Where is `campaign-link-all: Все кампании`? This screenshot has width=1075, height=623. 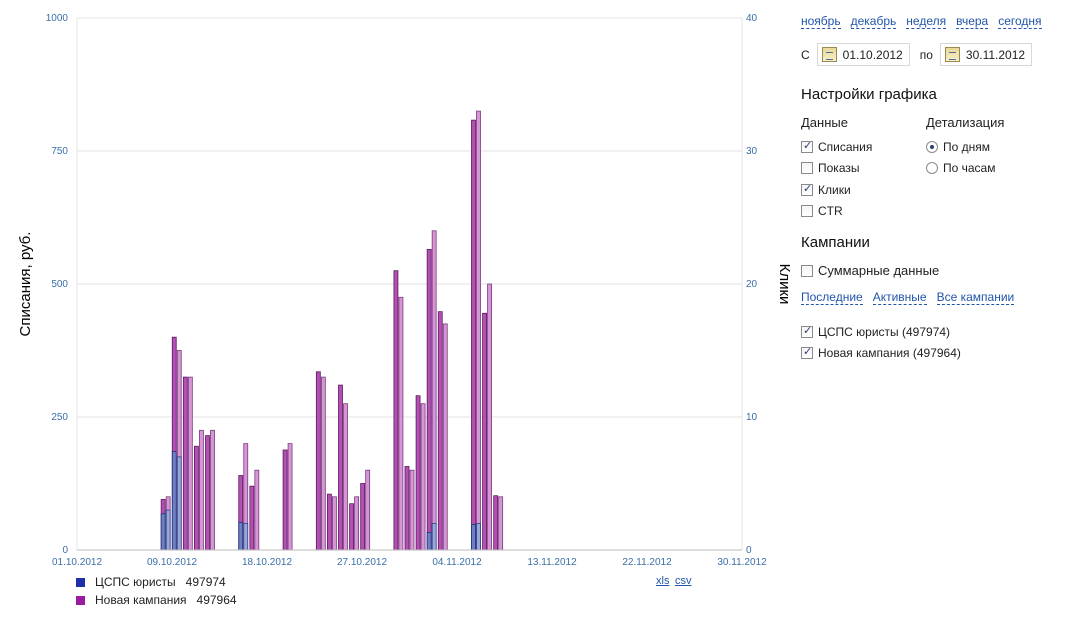 campaign-link-all: Все кампании is located at coordinates (975, 297).